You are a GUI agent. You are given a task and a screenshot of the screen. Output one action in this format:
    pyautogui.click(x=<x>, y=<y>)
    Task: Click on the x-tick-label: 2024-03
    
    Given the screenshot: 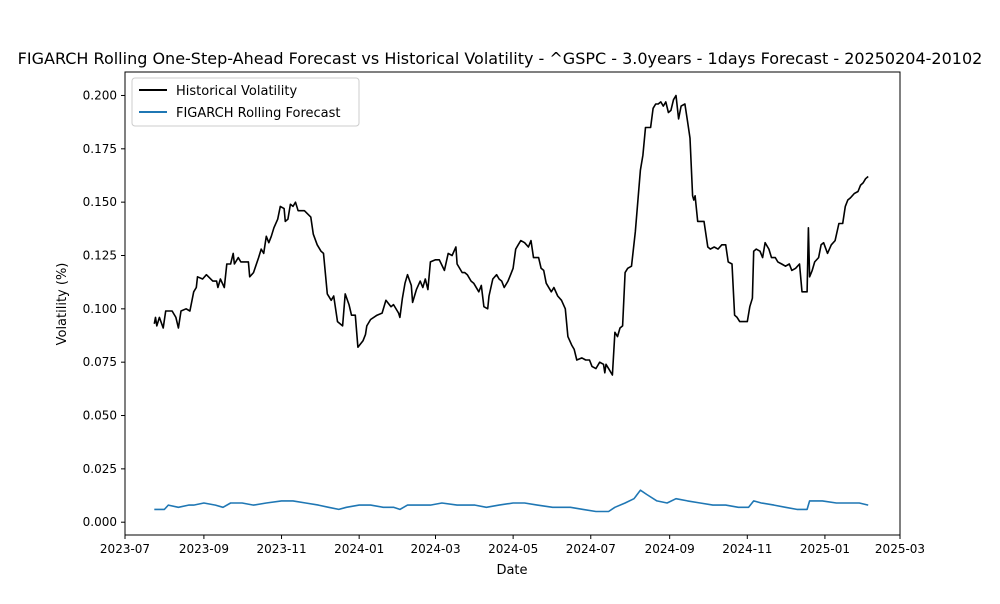 What is the action you would take?
    pyautogui.click(x=435, y=549)
    